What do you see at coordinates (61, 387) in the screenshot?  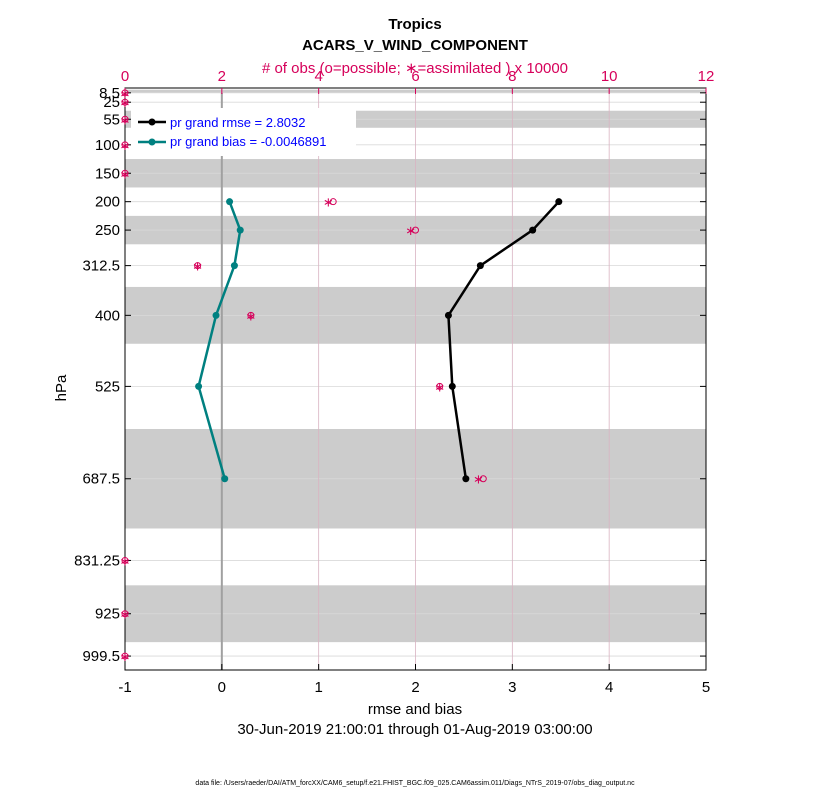 I see `y-axis-label: hPa` at bounding box center [61, 387].